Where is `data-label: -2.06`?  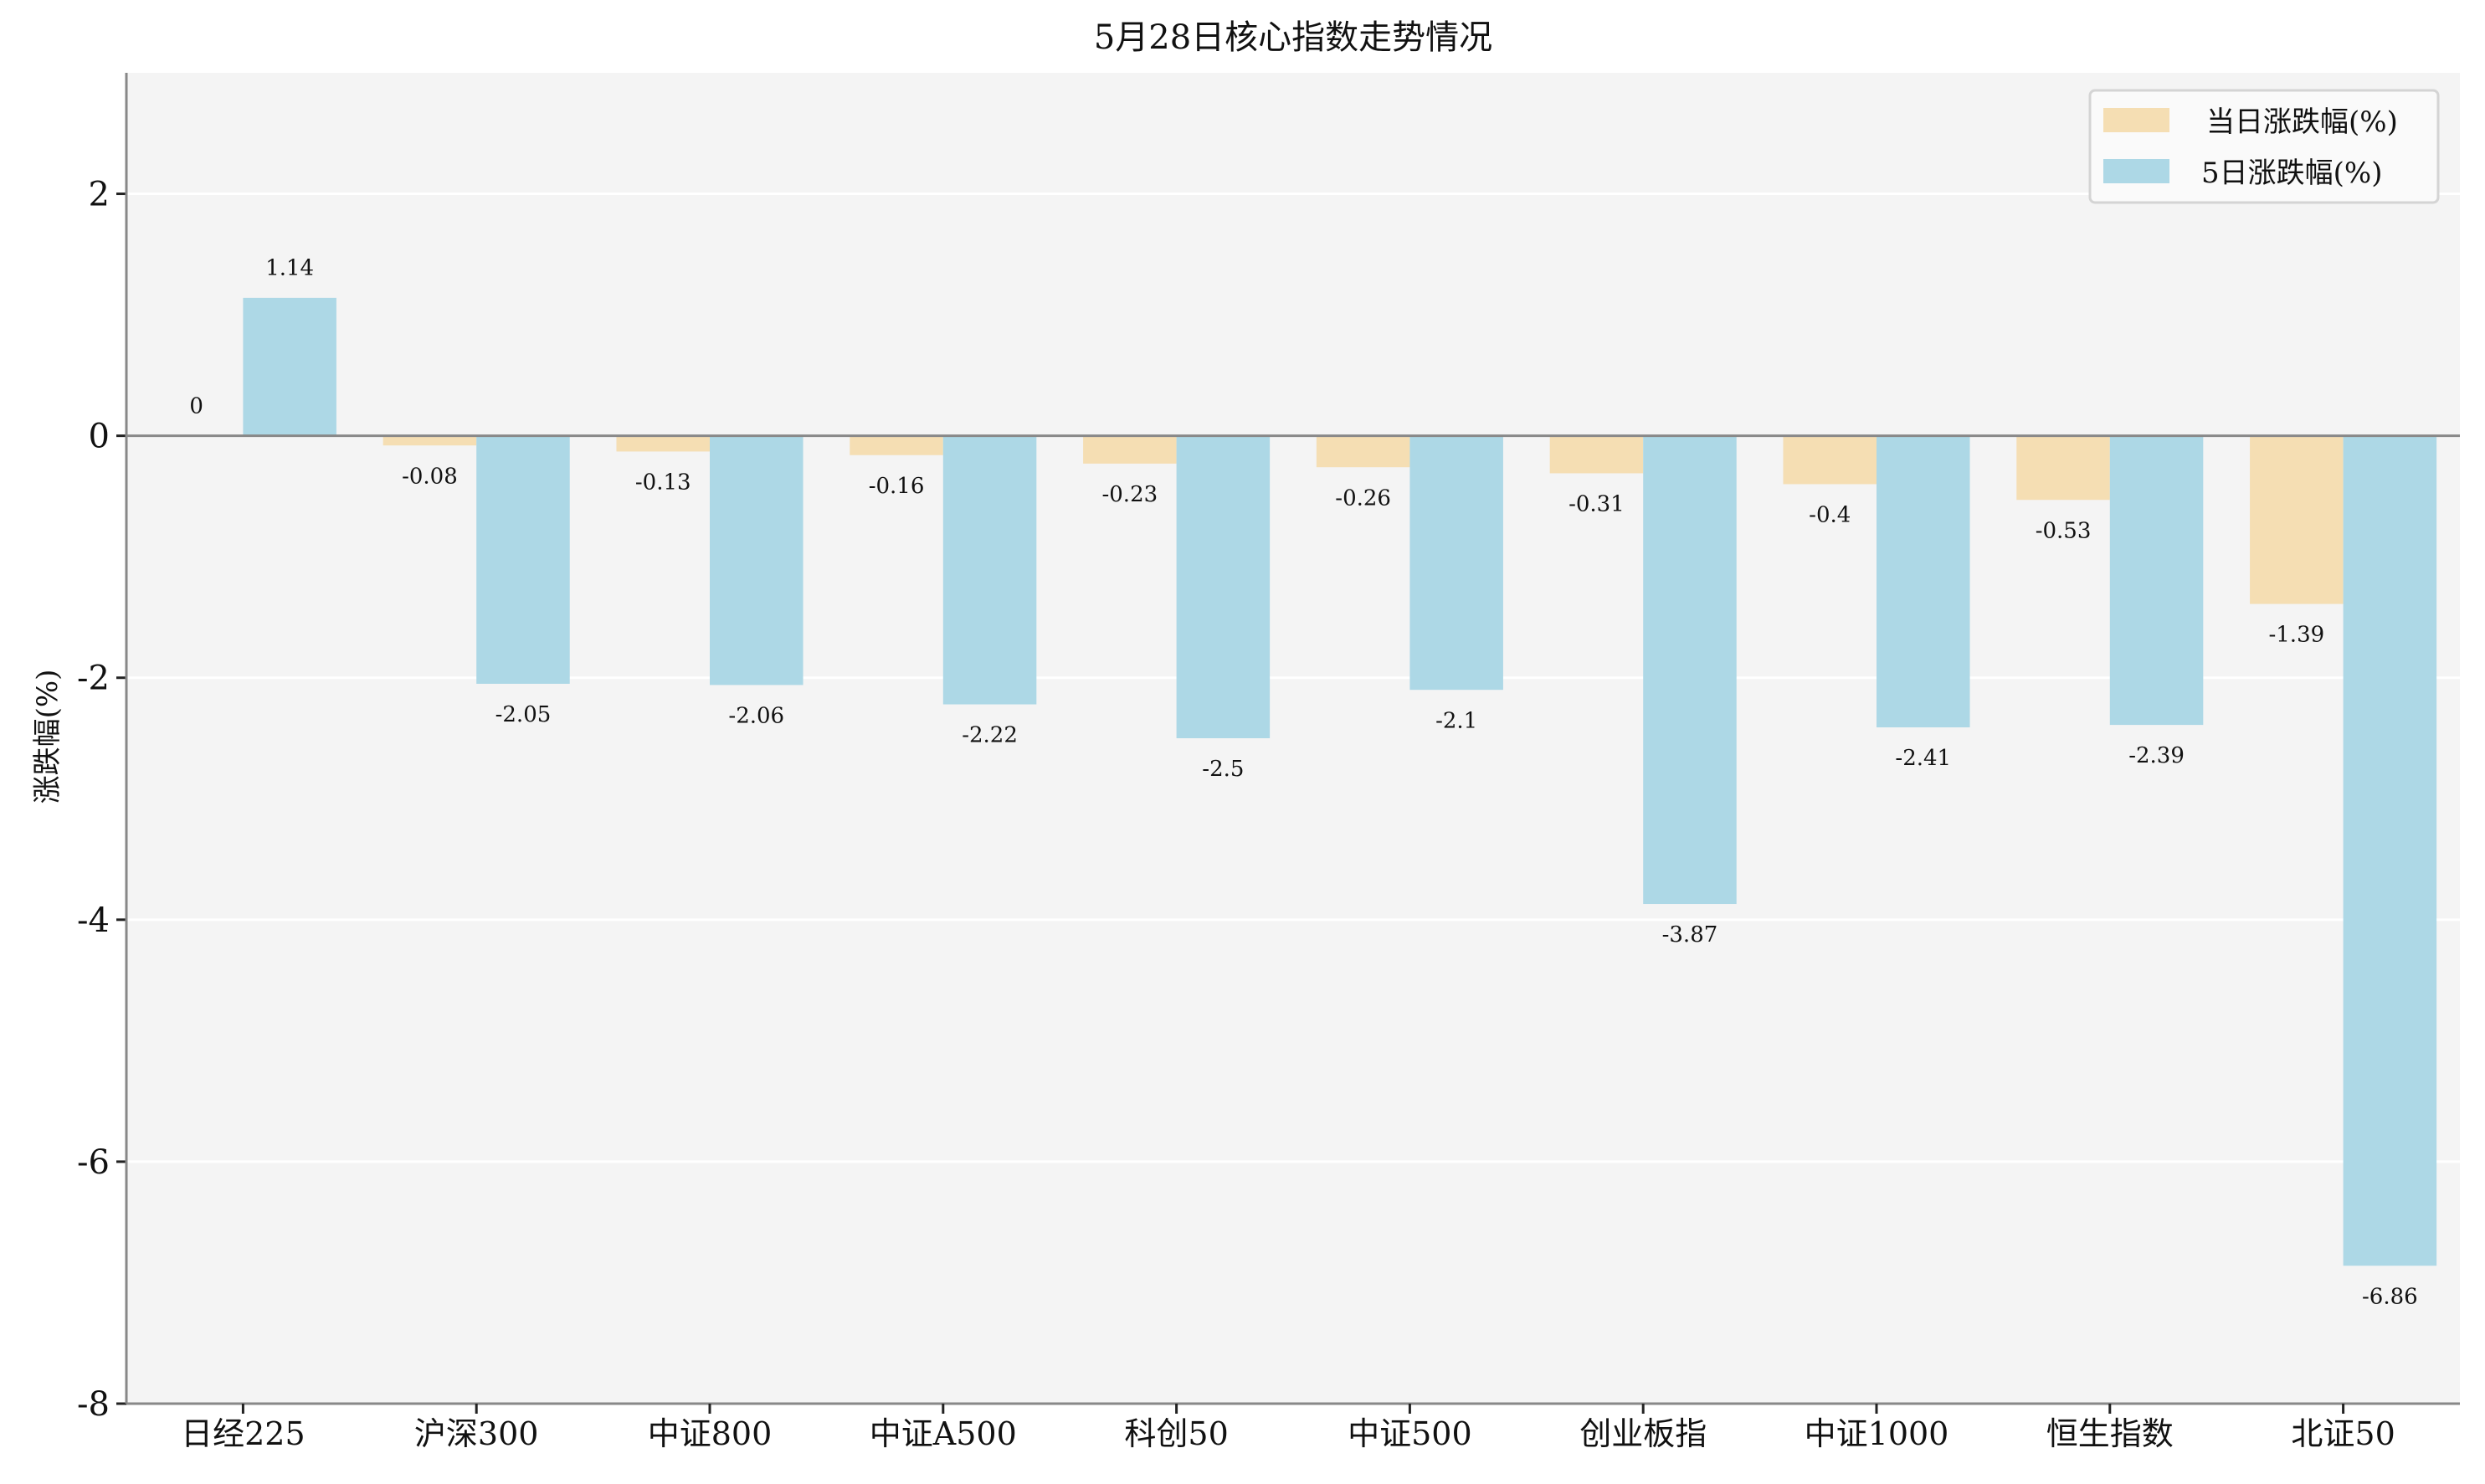
data-label: -2.06 is located at coordinates (756, 716).